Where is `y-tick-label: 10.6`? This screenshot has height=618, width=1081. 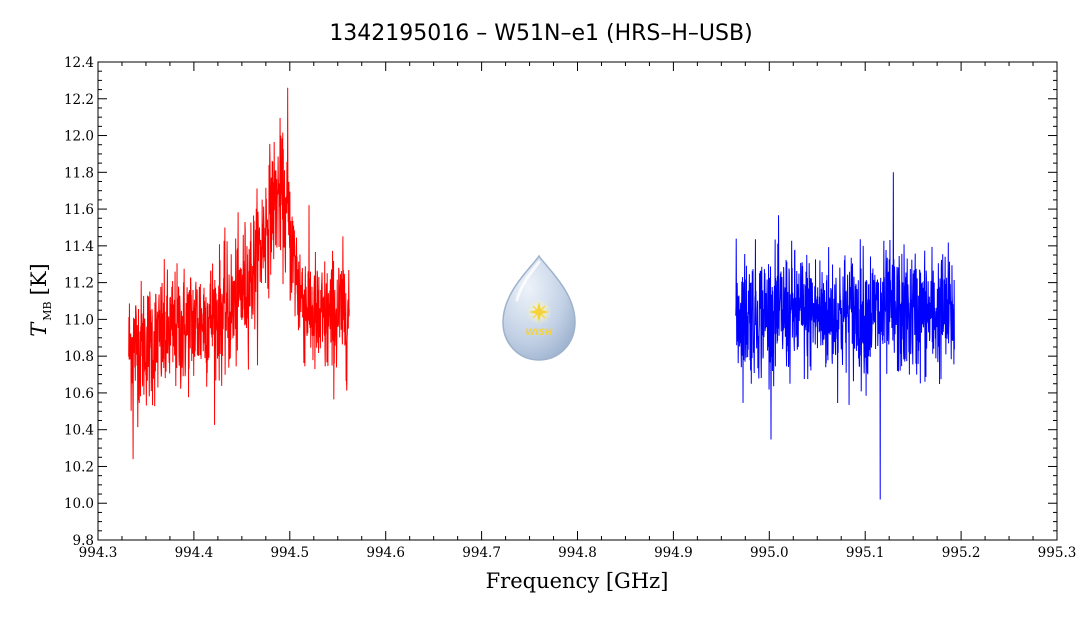 y-tick-label: 10.6 is located at coordinates (79, 394).